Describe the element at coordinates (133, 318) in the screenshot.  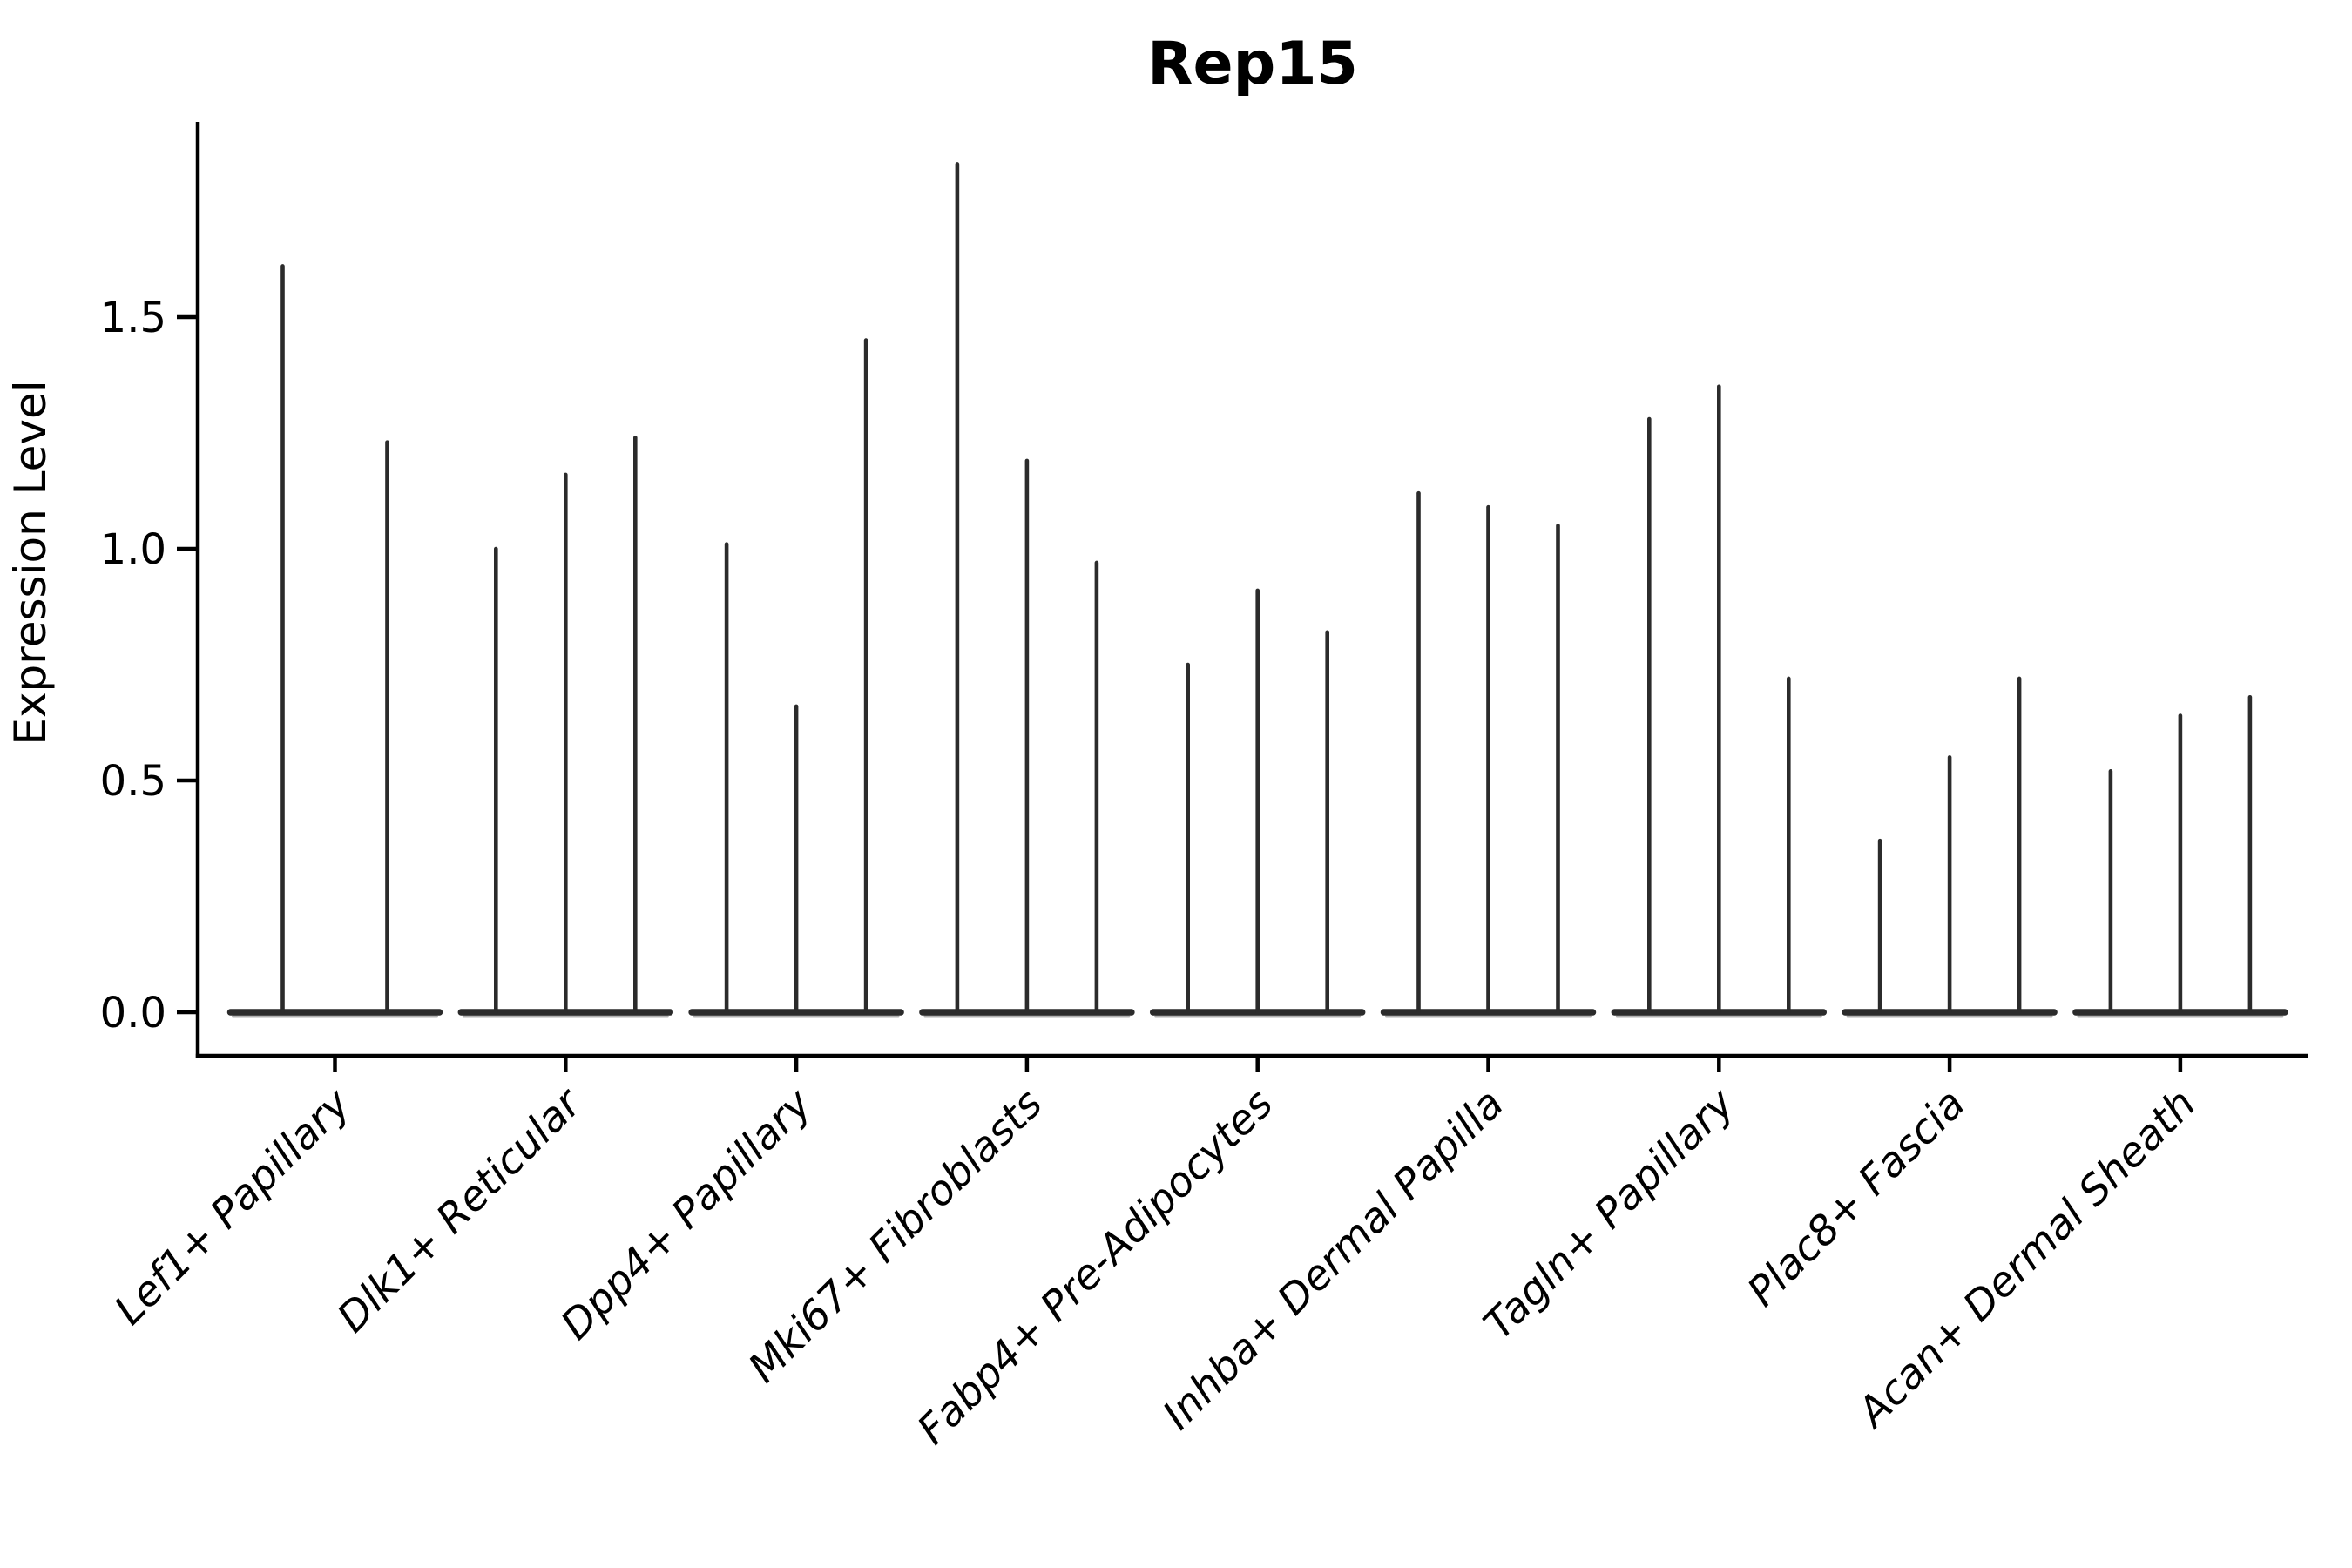
I see `y-tick-label: 1.5` at that location.